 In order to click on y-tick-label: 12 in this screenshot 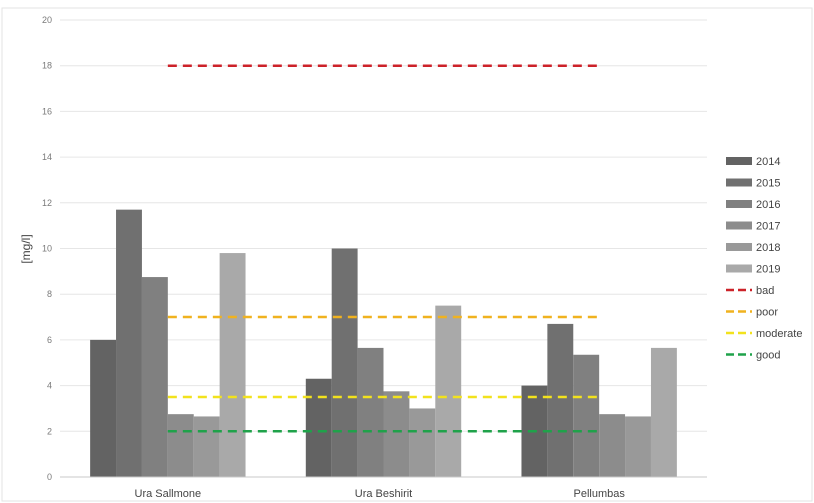, I will do `click(47, 203)`.